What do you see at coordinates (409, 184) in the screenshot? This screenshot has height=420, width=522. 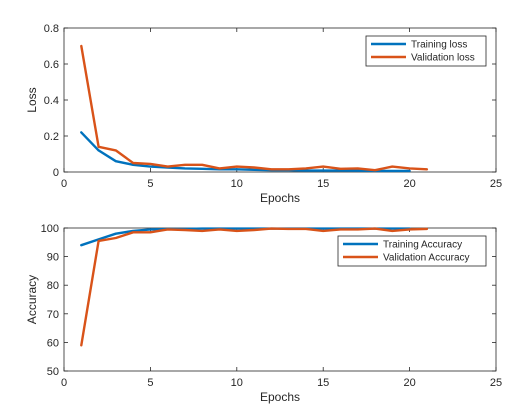 I see `chart1-x-tick-label: 20` at bounding box center [409, 184].